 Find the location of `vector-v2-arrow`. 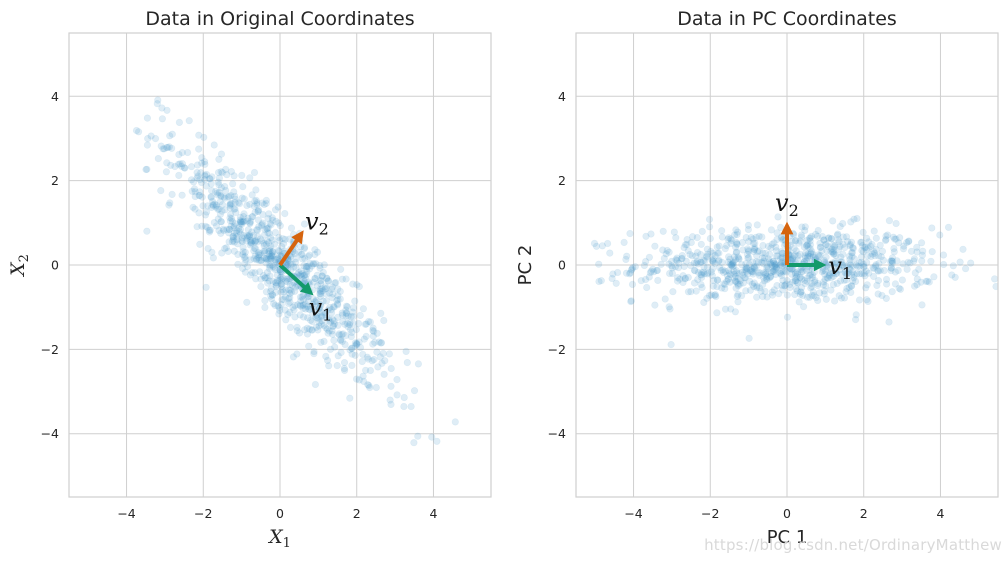

vector-v2-arrow is located at coordinates (291, 248).